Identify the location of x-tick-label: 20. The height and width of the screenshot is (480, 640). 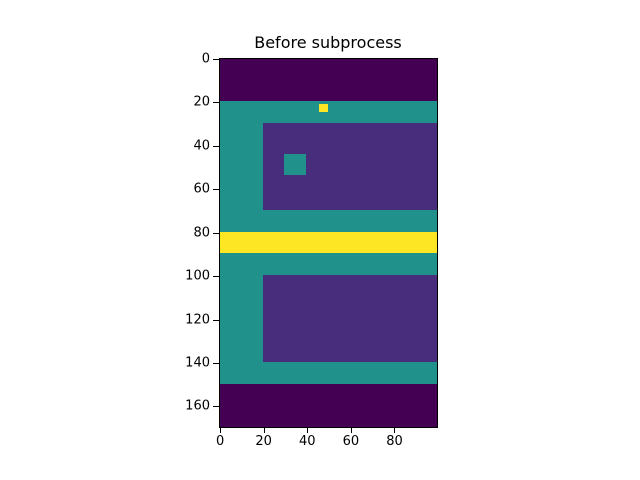
(263, 441).